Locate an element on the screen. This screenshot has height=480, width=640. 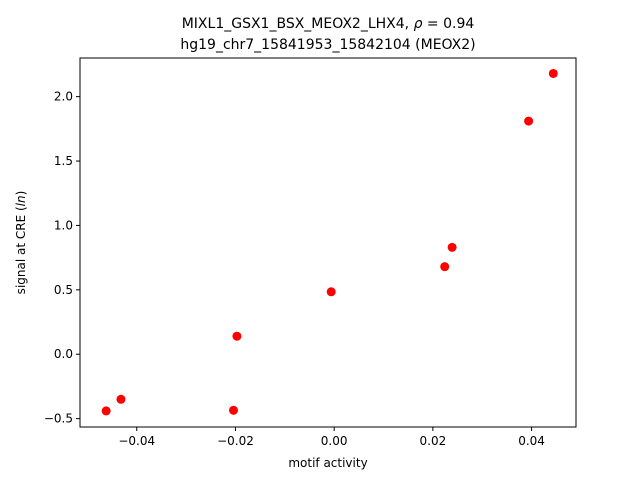
x-tick-label: −0.04 is located at coordinates (136, 441).